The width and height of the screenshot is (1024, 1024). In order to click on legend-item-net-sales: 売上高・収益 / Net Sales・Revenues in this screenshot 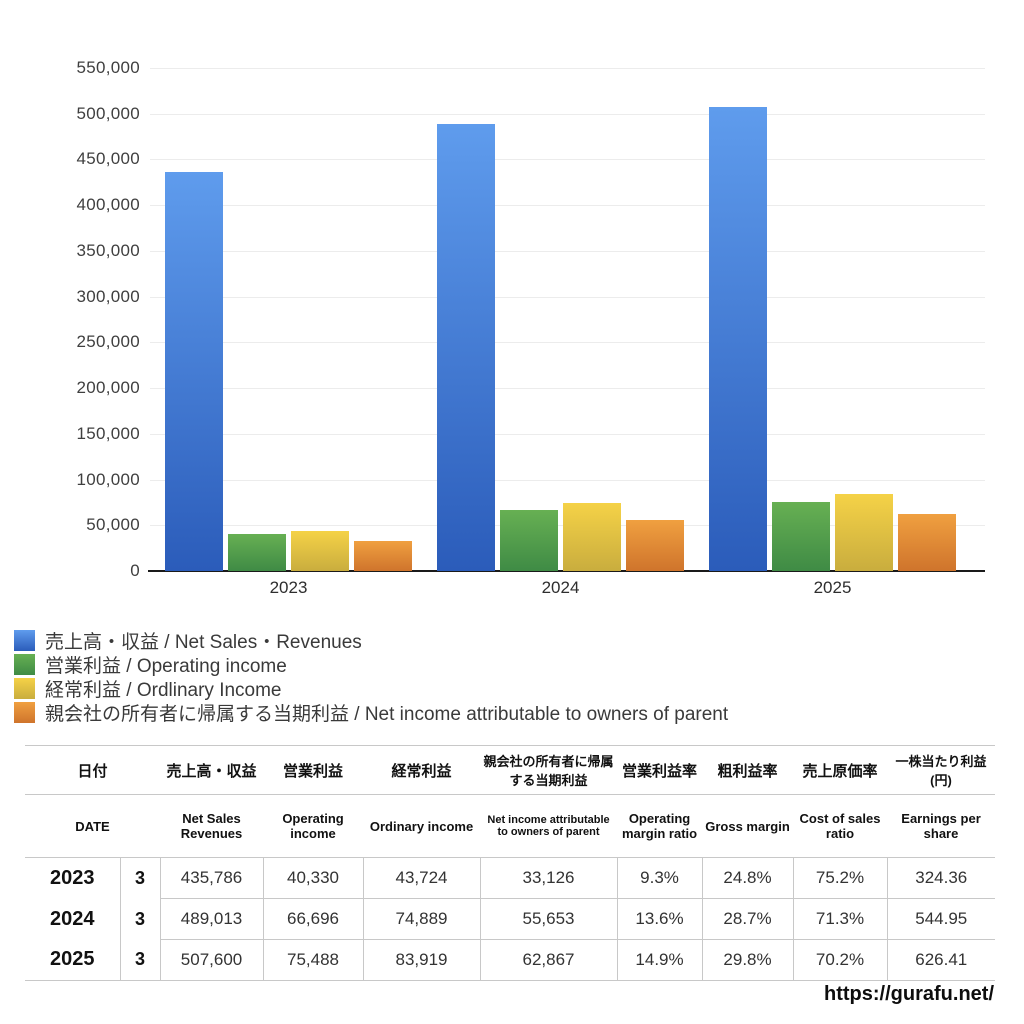, I will do `click(514, 640)`.